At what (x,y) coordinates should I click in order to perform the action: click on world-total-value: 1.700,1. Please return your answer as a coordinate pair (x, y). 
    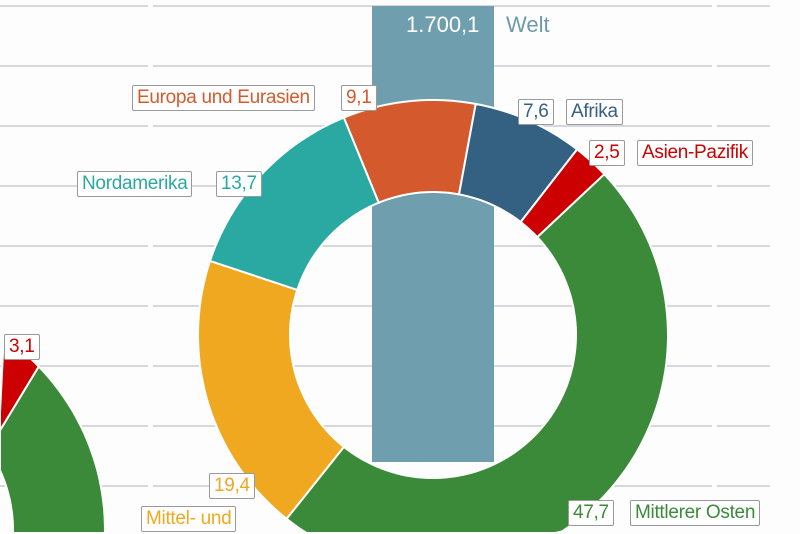
    Looking at the image, I should click on (443, 24).